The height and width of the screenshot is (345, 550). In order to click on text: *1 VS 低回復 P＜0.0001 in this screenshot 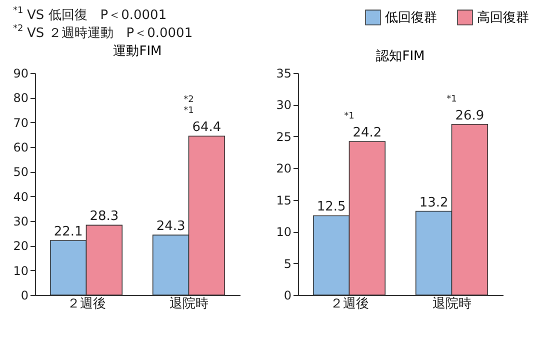, I will do `click(90, 14)`.